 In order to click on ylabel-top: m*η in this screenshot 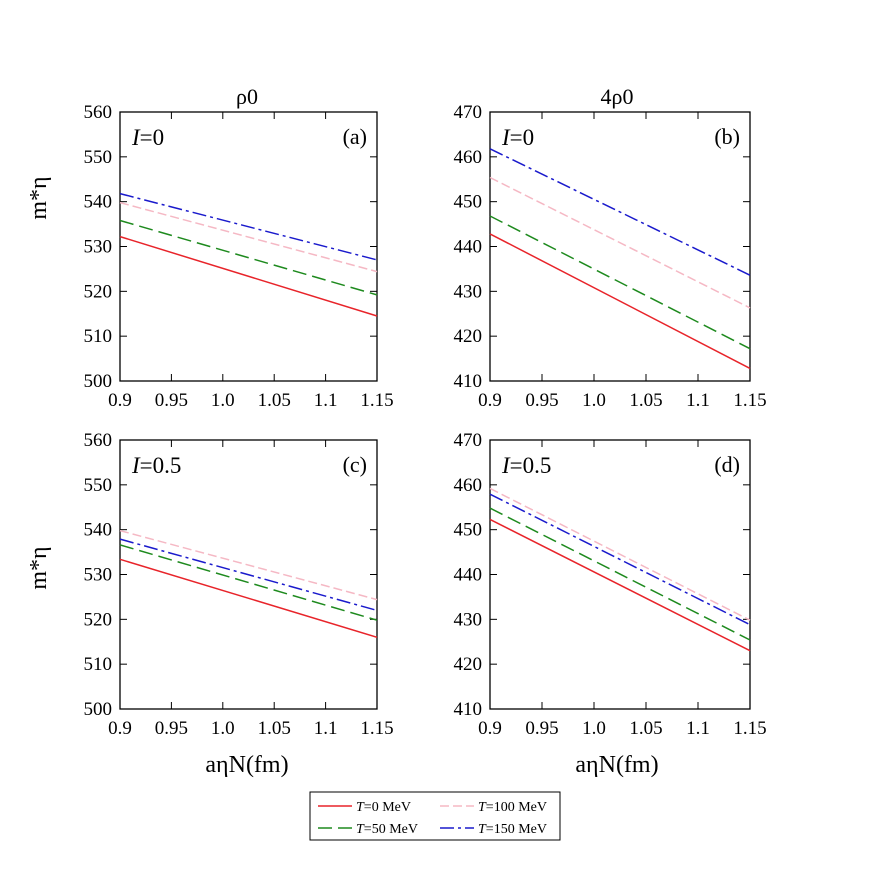, I will do `click(39, 197)`.